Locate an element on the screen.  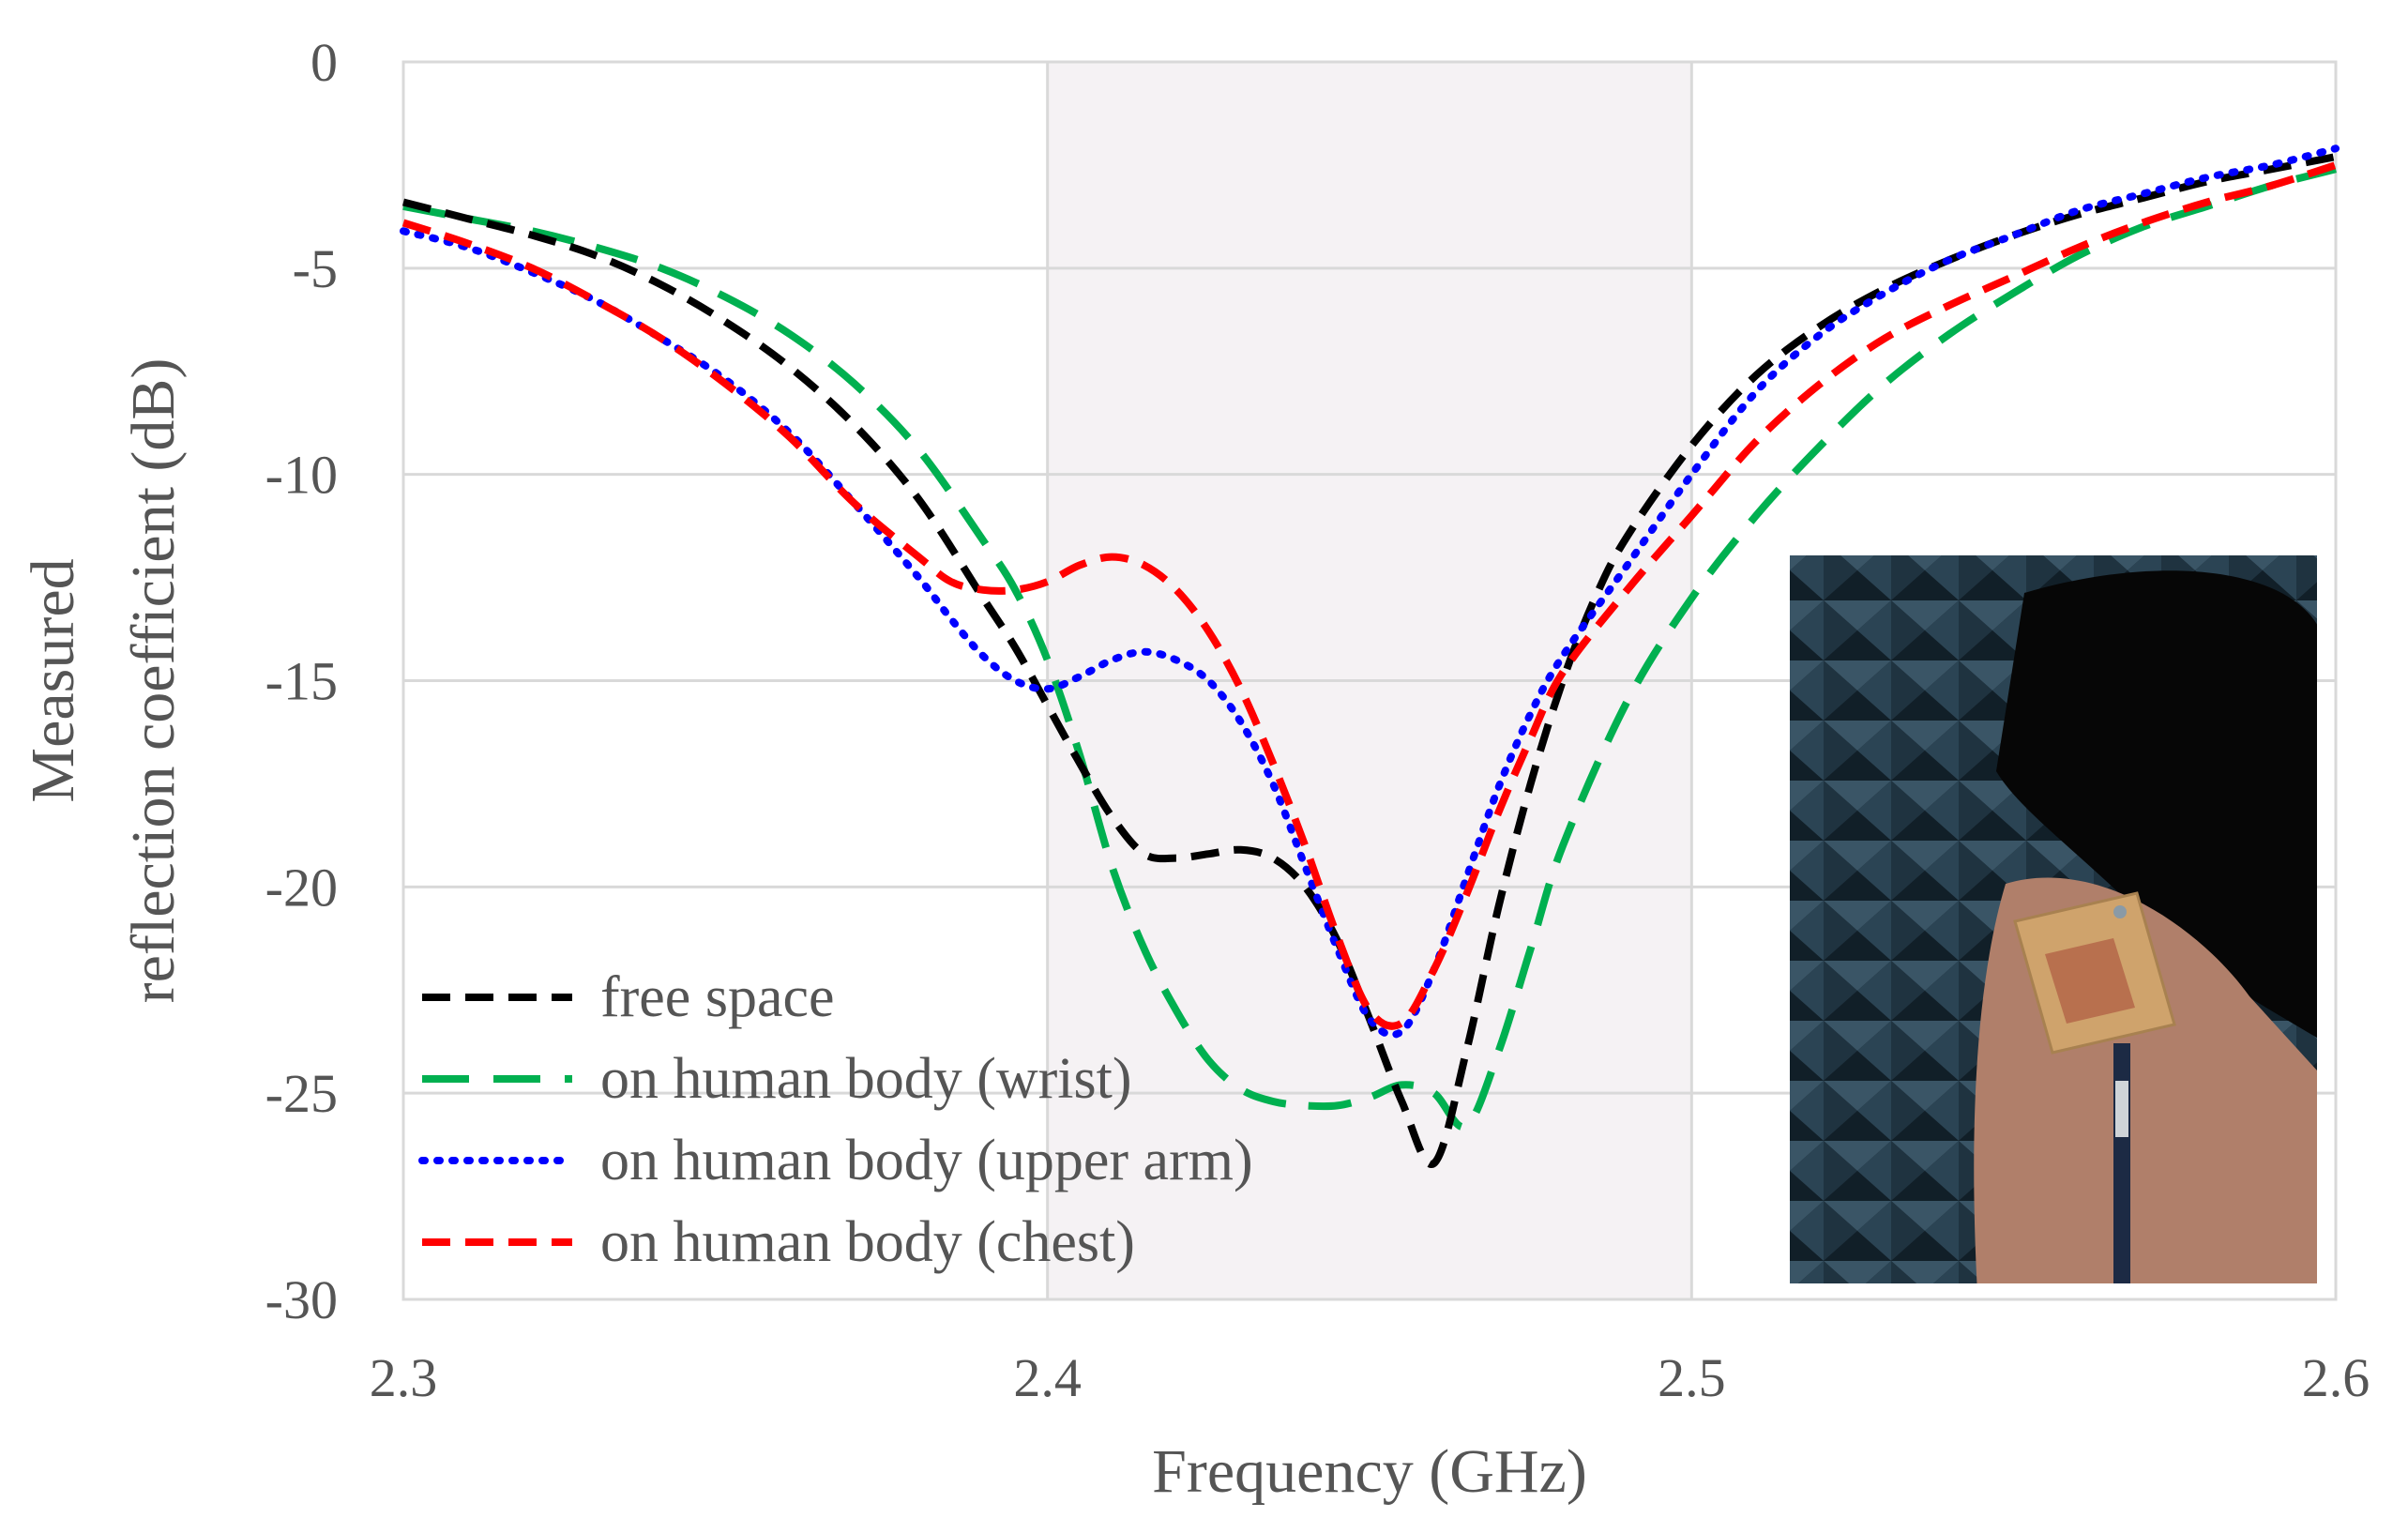
legend-item: on human body (upper arm) is located at coordinates (836, 1160).